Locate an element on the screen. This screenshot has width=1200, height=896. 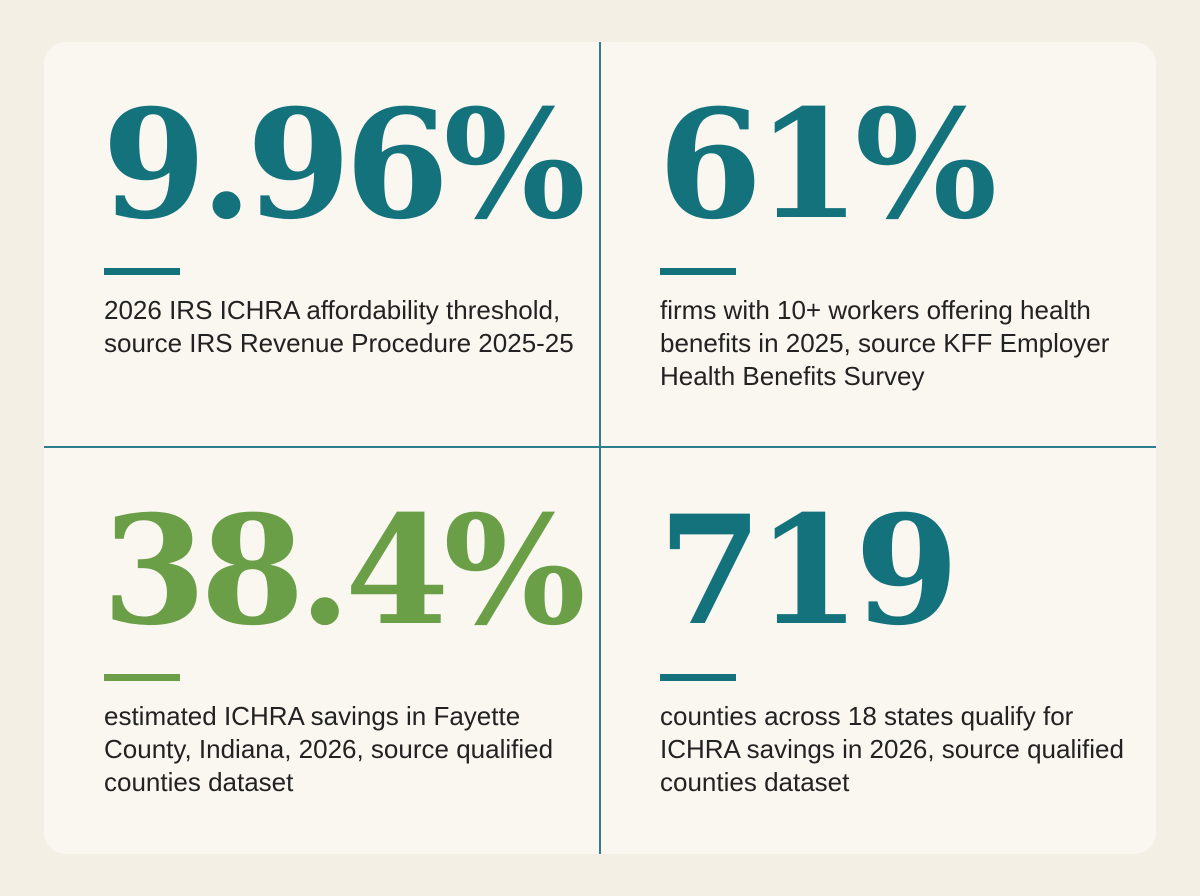
stat-value: 9.96% is located at coordinates (344, 165).